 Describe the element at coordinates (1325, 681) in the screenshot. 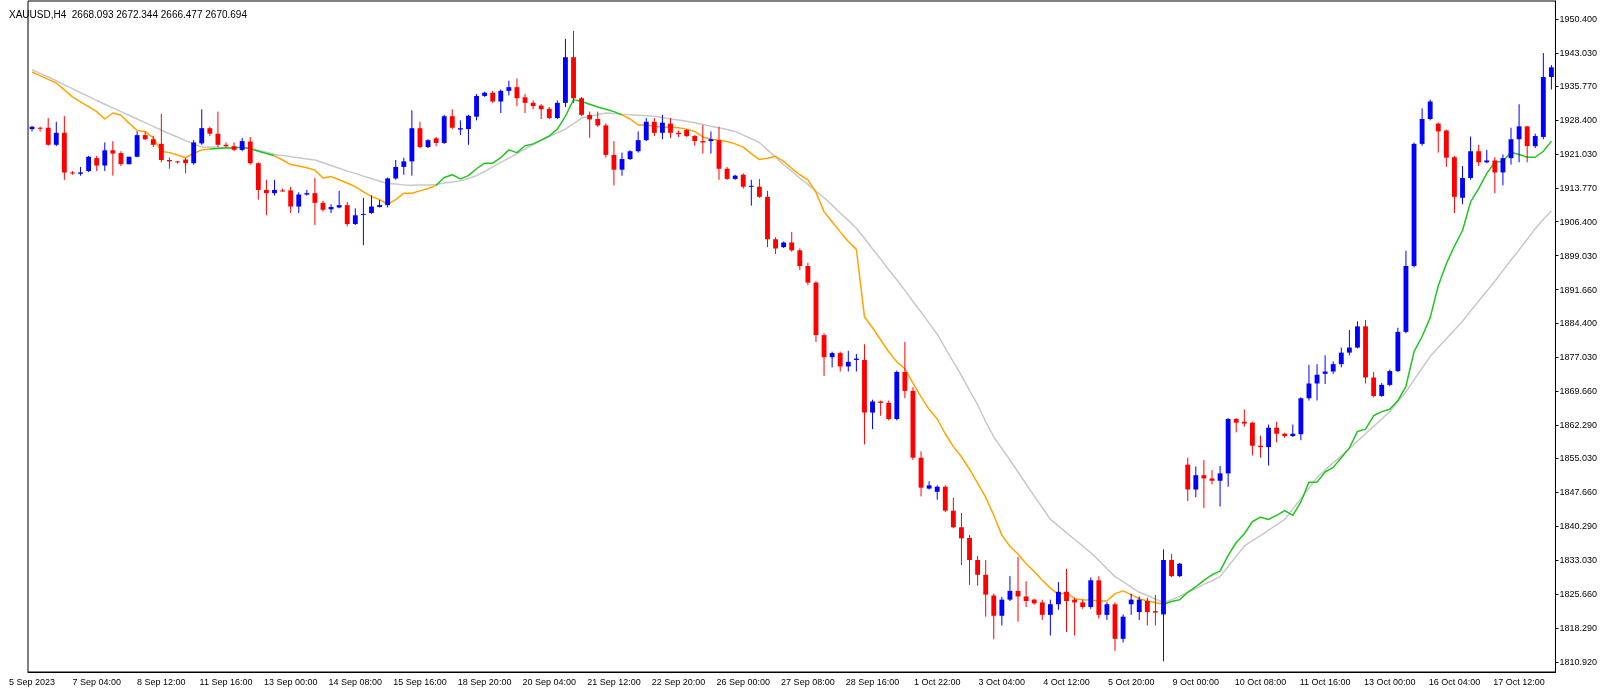

I see `x-tick-label: 11 Oct 16:00` at that location.